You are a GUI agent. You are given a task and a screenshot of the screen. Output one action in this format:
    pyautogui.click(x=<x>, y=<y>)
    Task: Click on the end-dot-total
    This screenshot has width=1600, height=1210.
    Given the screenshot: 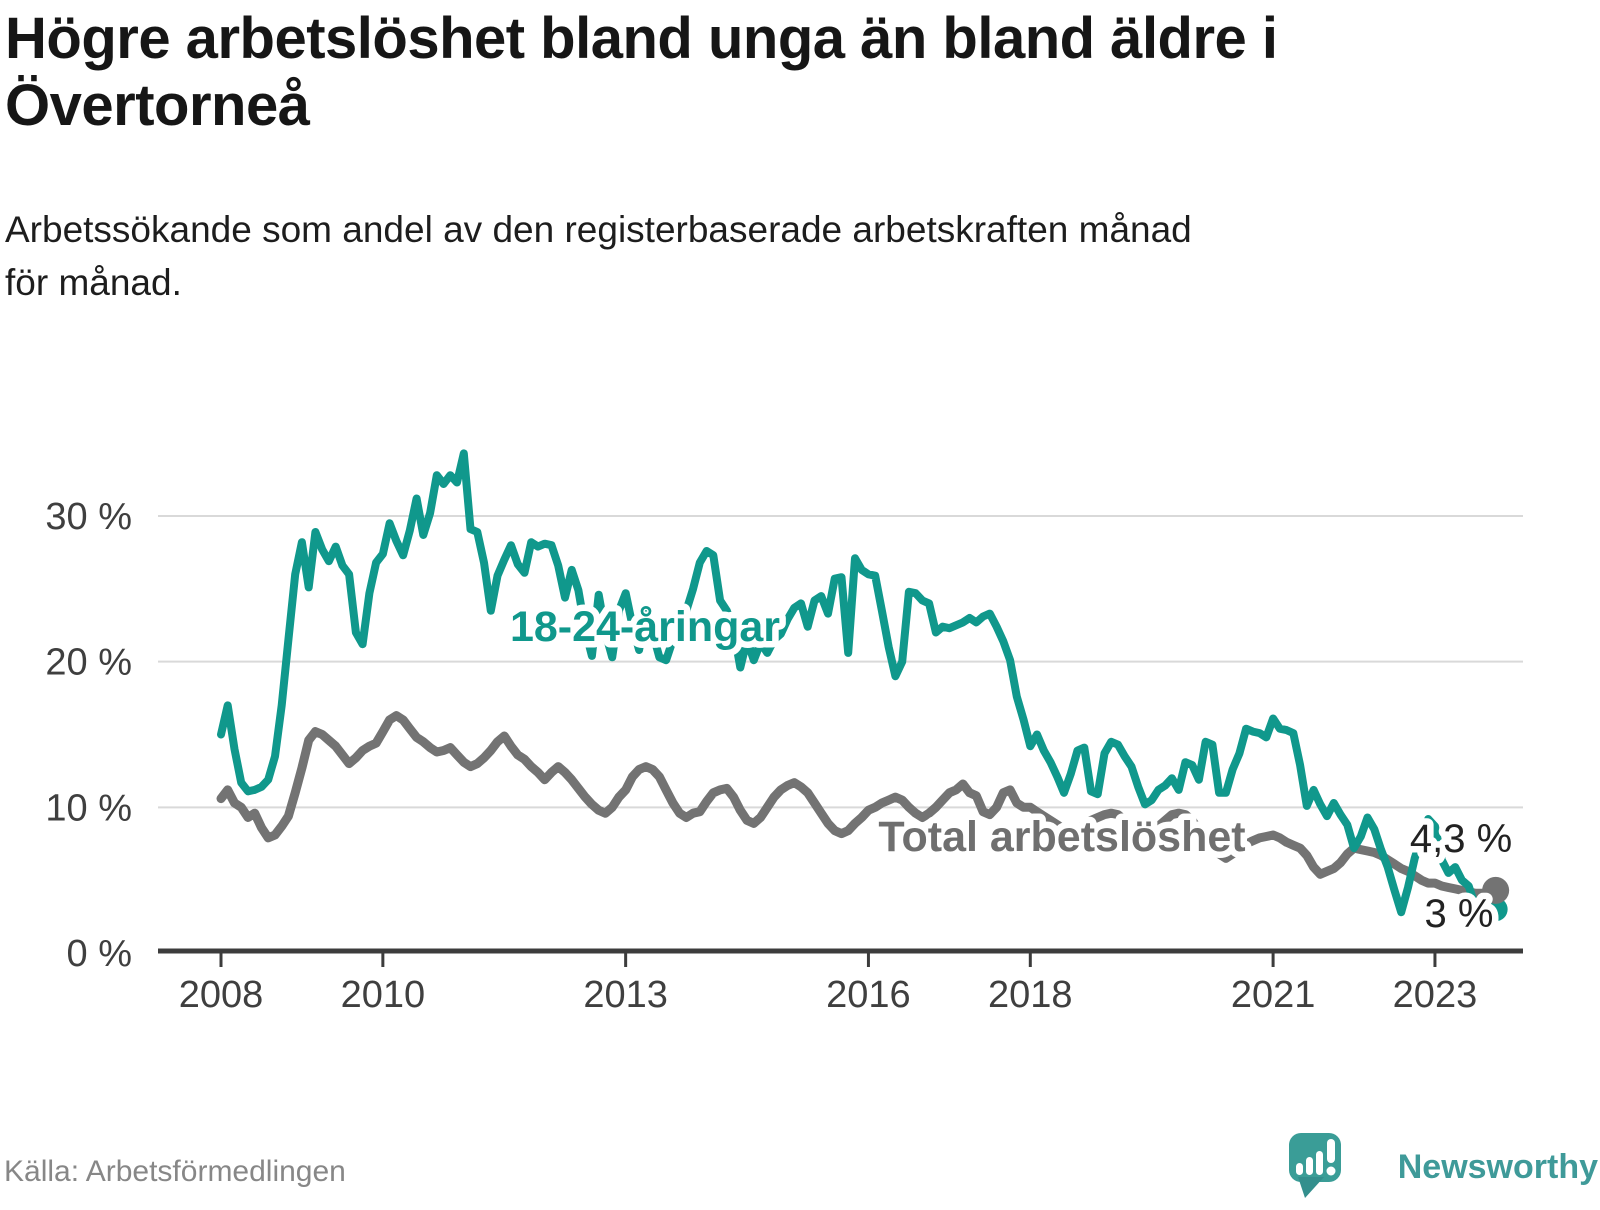 What is the action you would take?
    pyautogui.click(x=1496, y=890)
    